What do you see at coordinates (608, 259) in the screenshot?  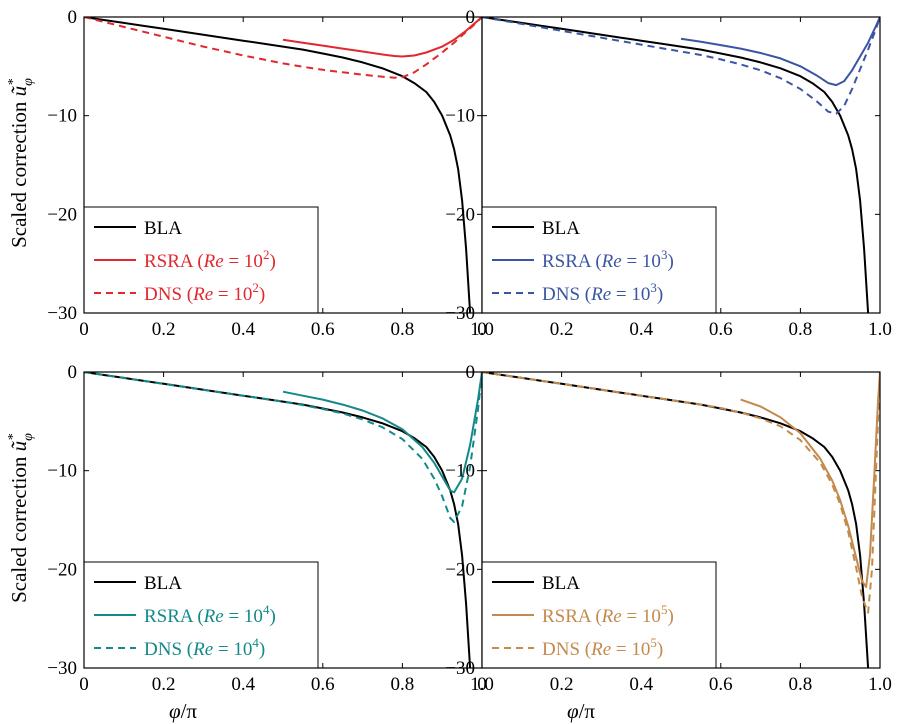 I see `legend-label: RSRA (Re = 103)` at bounding box center [608, 259].